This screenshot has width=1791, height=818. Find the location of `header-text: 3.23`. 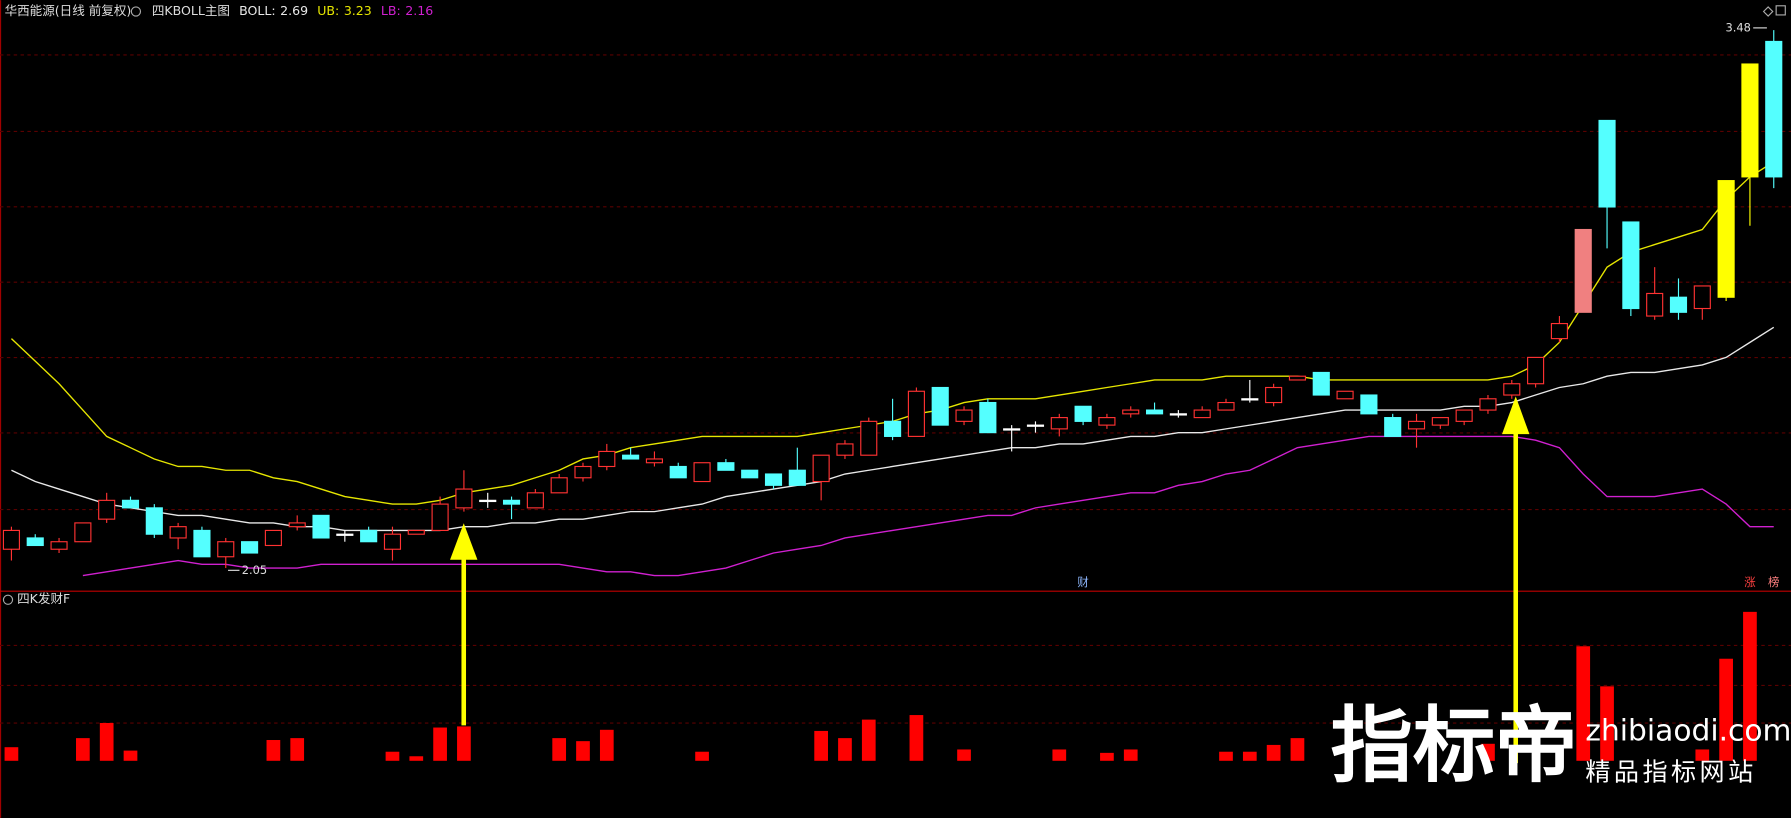

header-text: 3.23 is located at coordinates (358, 10).